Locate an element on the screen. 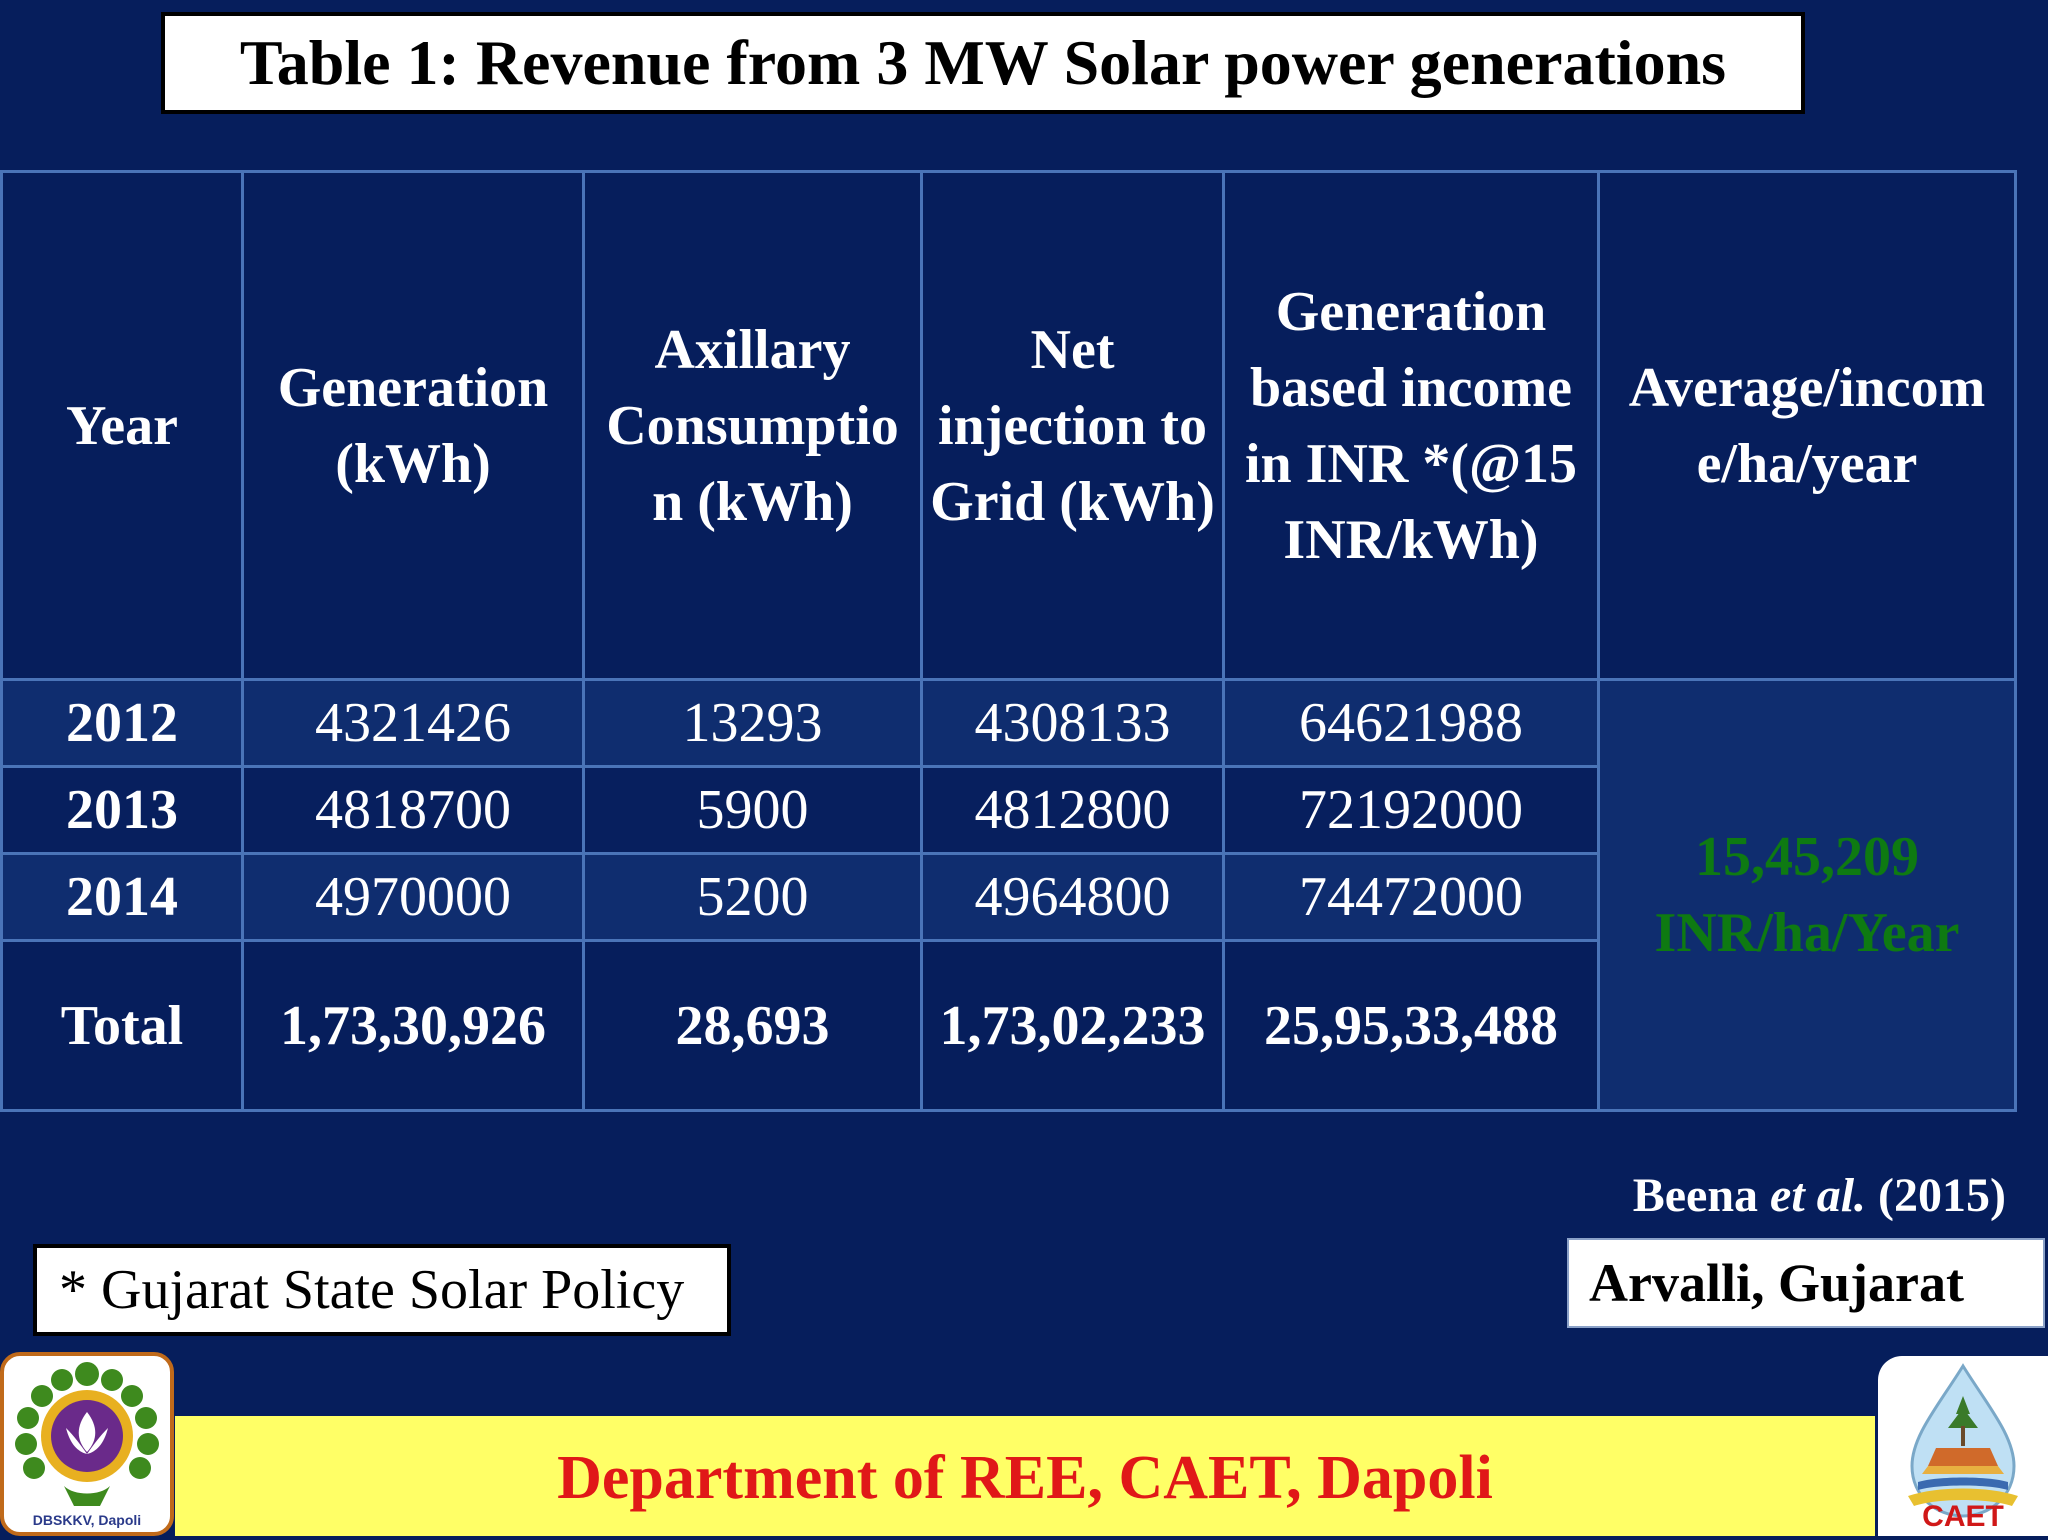  cell-auxiliary: 5900 is located at coordinates (752, 810).